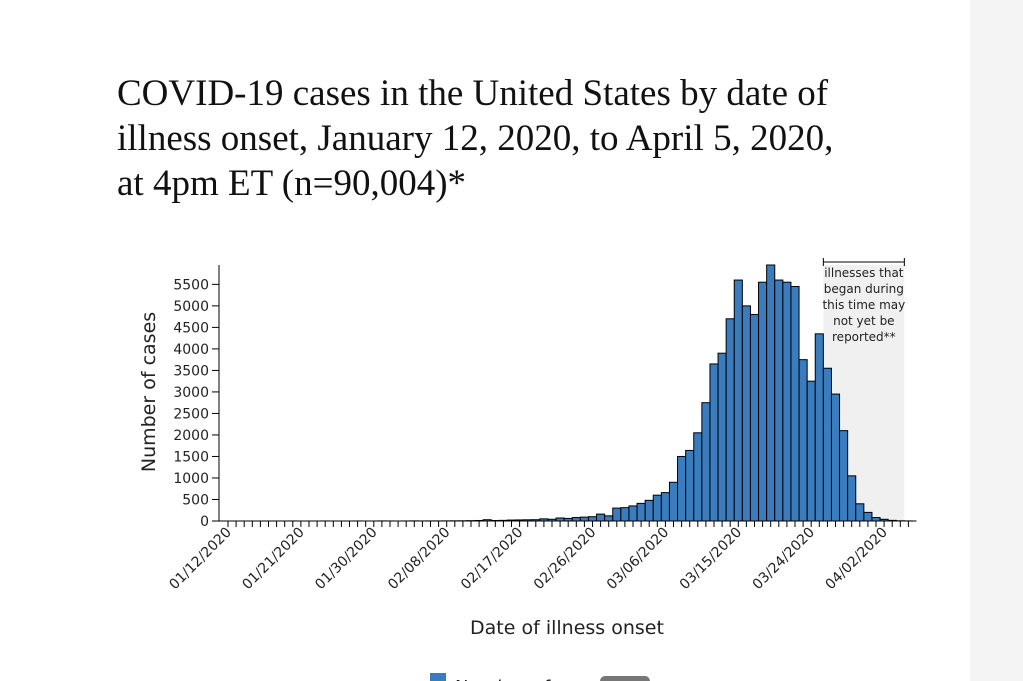  I want to click on y-tick-label: 1000, so click(191, 479).